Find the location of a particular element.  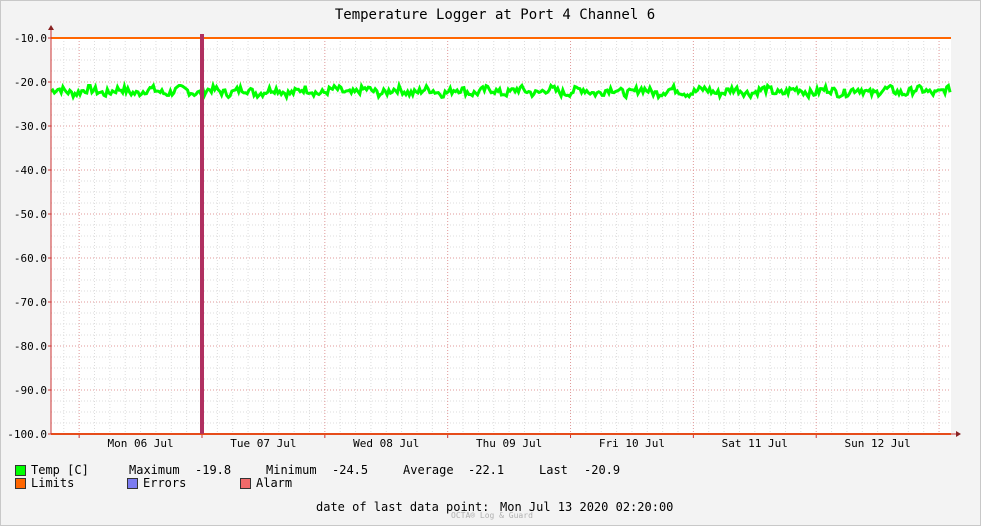

legend-temp-label: Temp [C] is located at coordinates (60, 470).